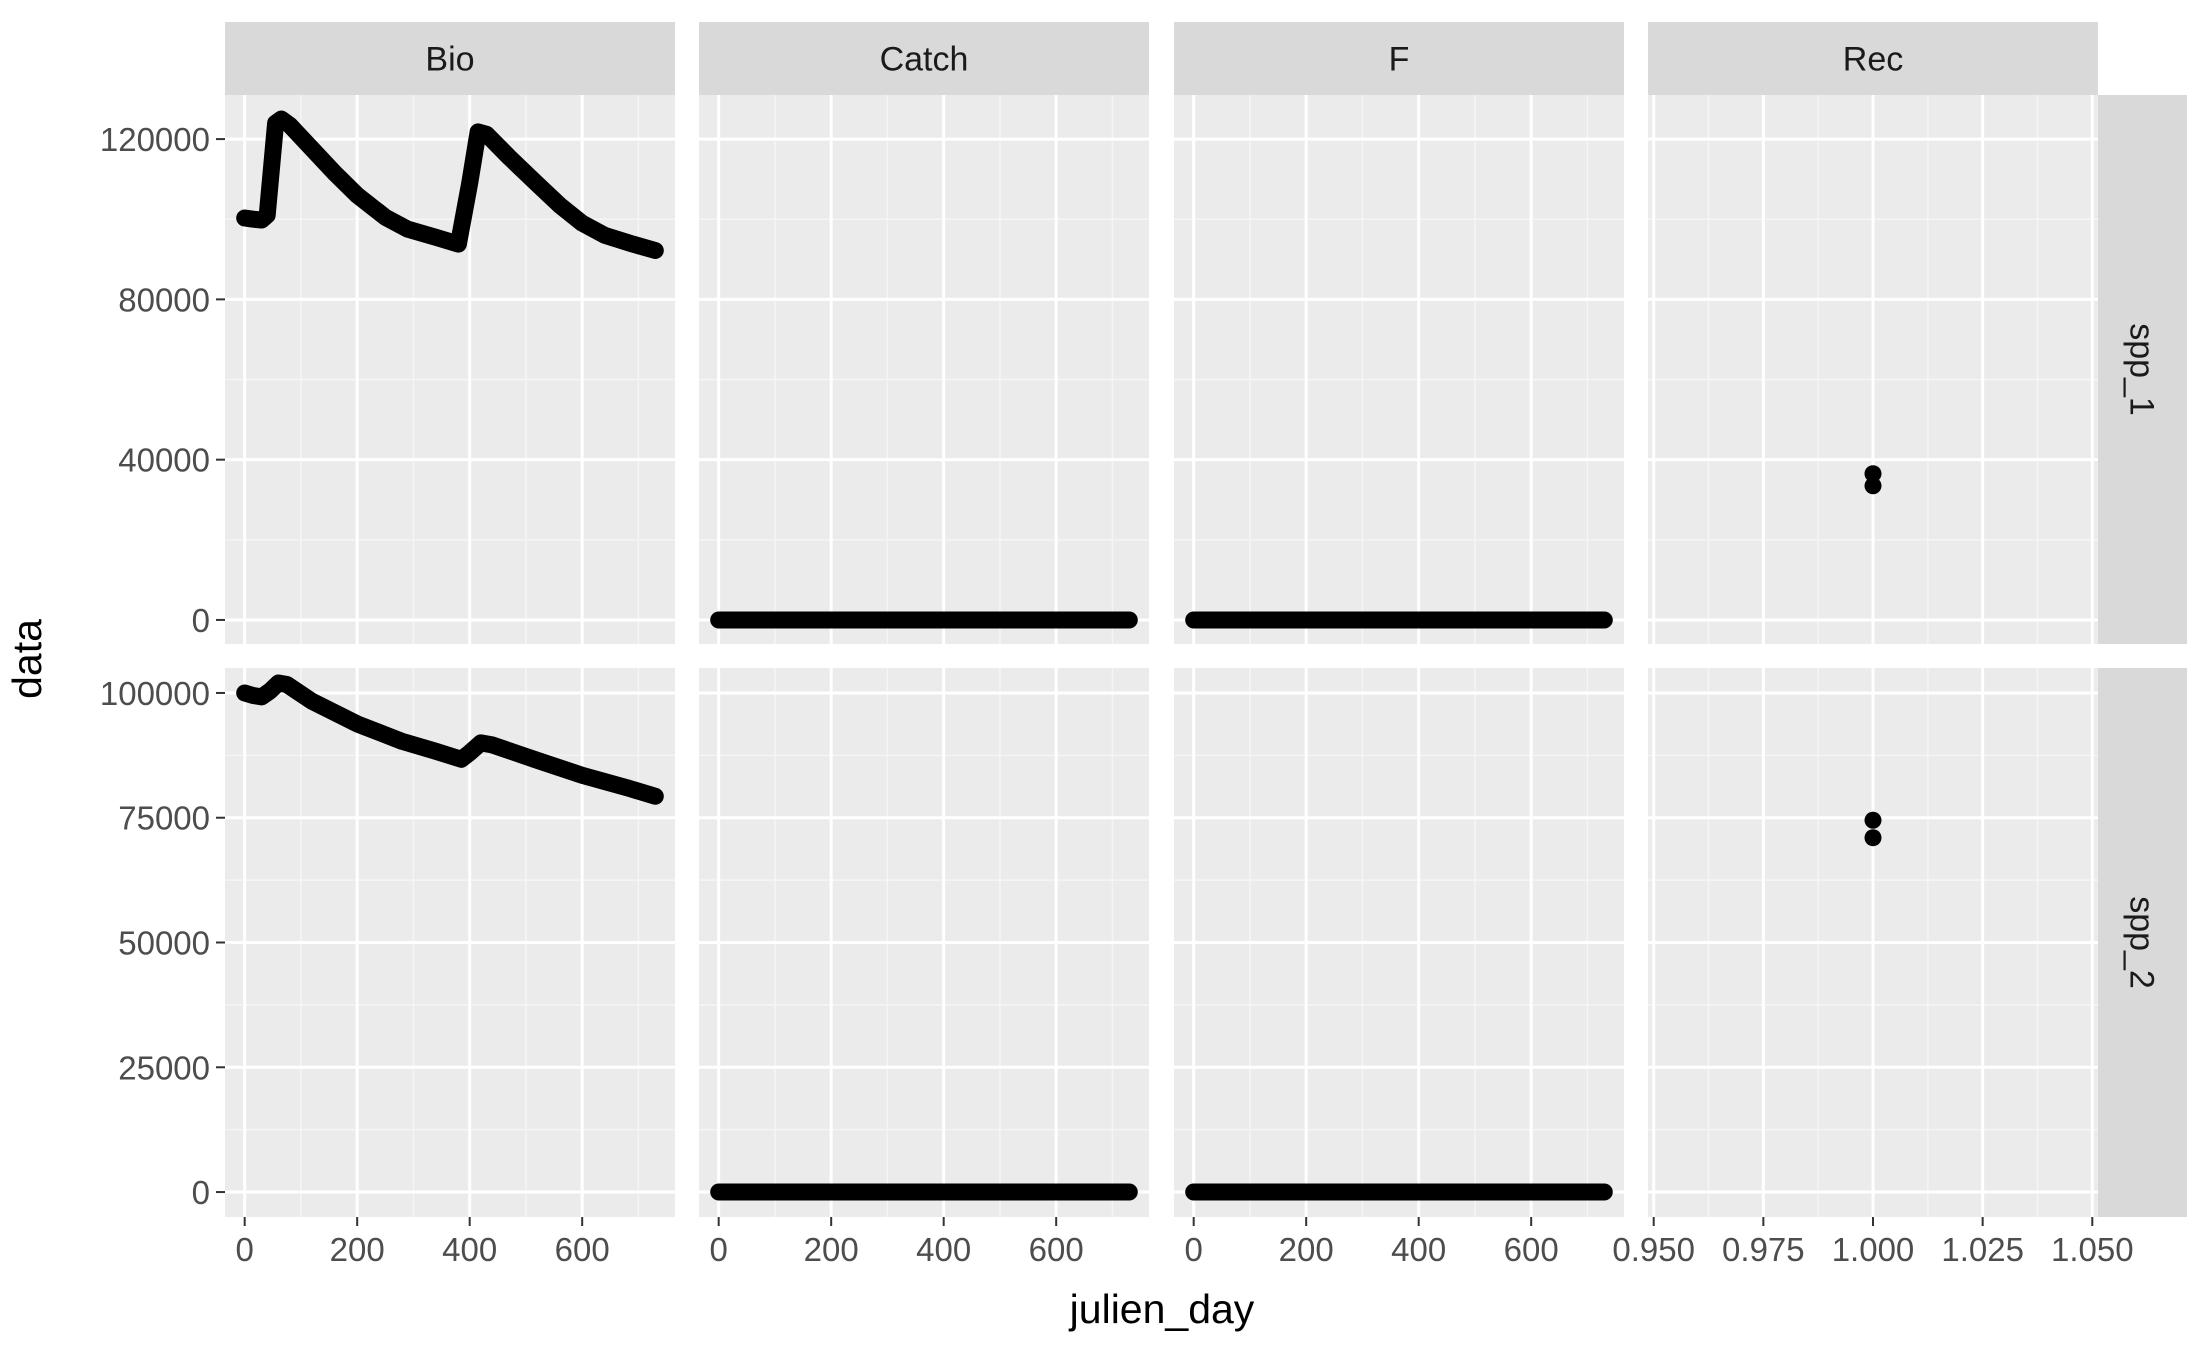  I want to click on x-axis-title: julien_day, so click(1162, 1309).